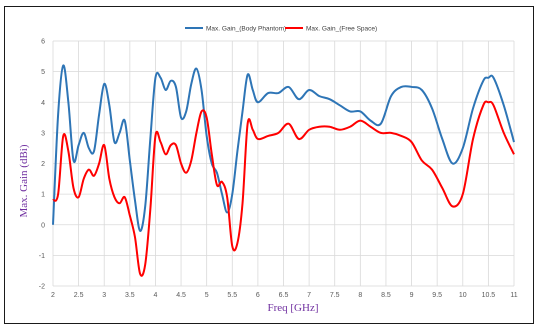 This screenshot has height=329, width=539. What do you see at coordinates (43, 72) in the screenshot?
I see `y-tick-label: 5` at bounding box center [43, 72].